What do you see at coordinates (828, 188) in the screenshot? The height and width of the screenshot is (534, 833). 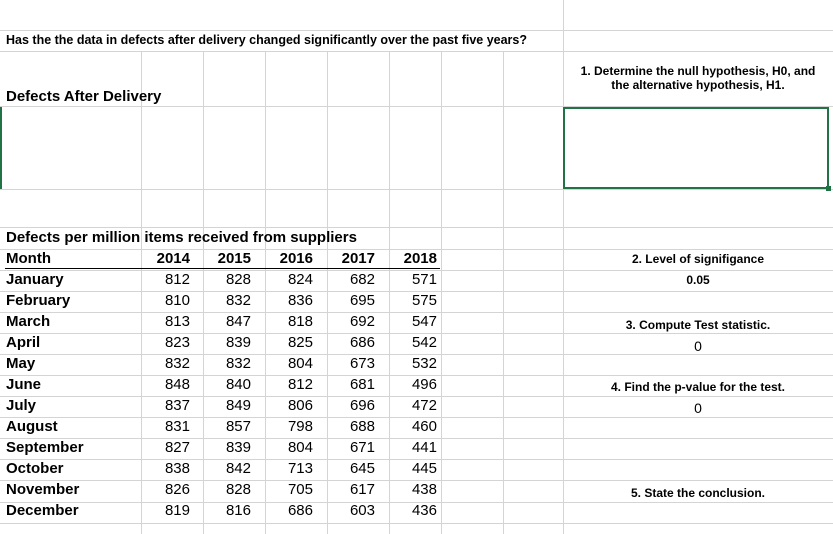 I see `fill-handle` at bounding box center [828, 188].